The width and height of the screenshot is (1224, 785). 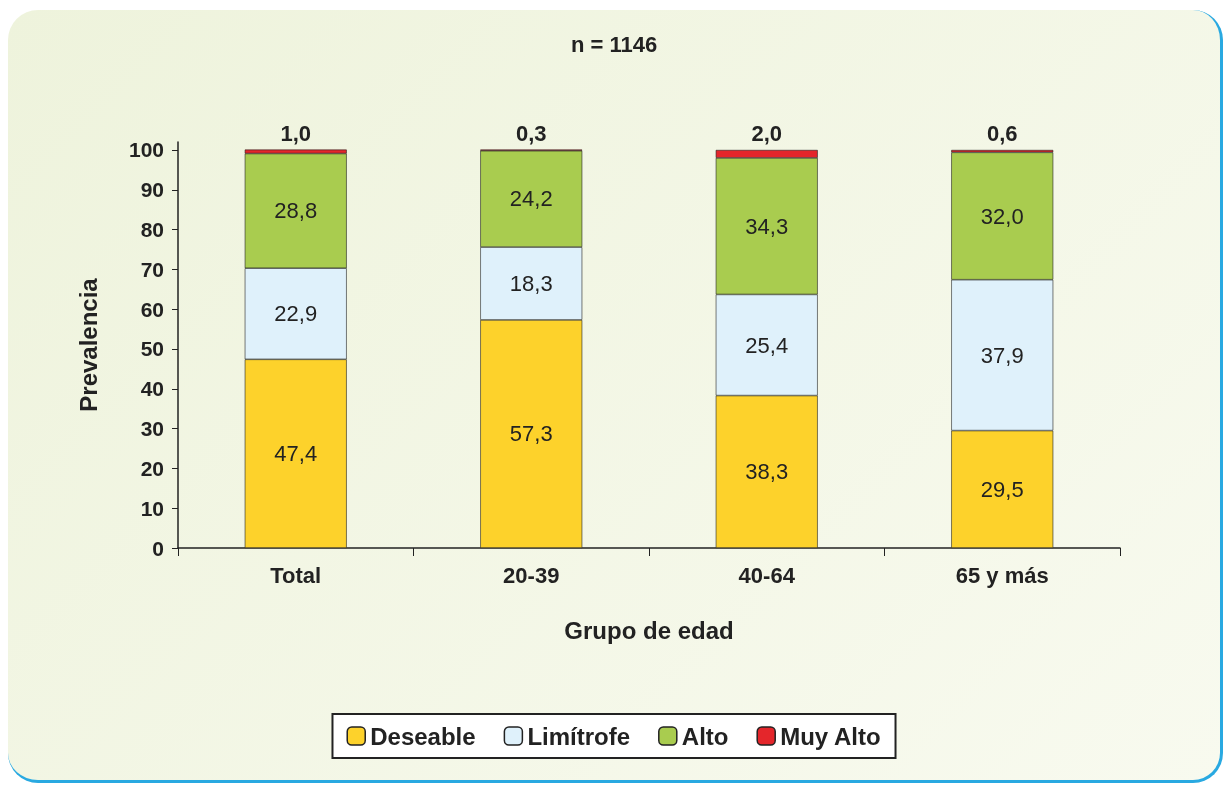 I want to click on y-tick-label: 40, so click(x=152, y=389).